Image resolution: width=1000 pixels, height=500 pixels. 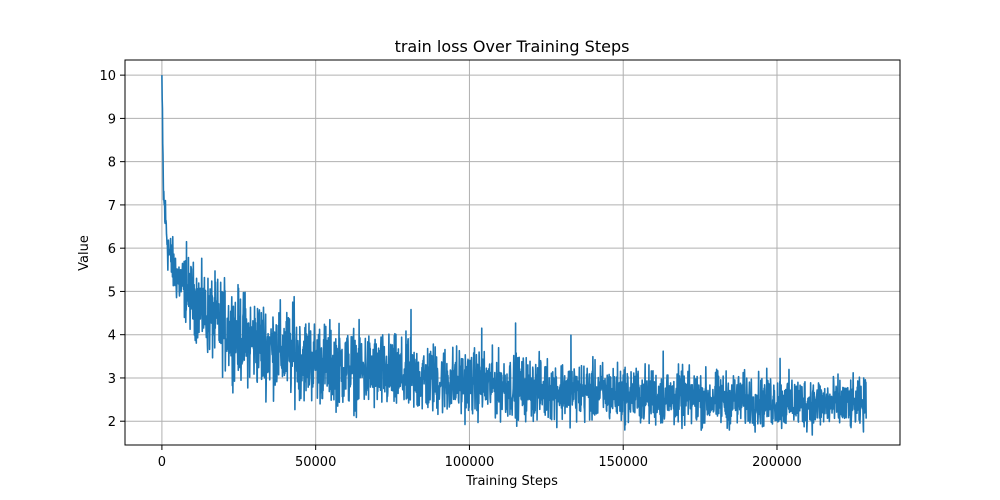 What do you see at coordinates (623, 462) in the screenshot?
I see `x-tick-label: 150000` at bounding box center [623, 462].